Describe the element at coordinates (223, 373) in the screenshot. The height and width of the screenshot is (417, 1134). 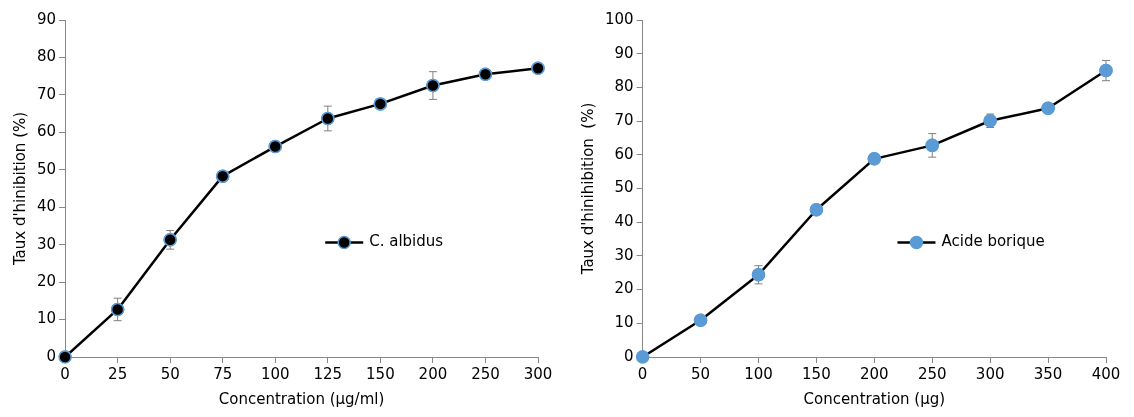
I see `x-tick-label: 75` at that location.